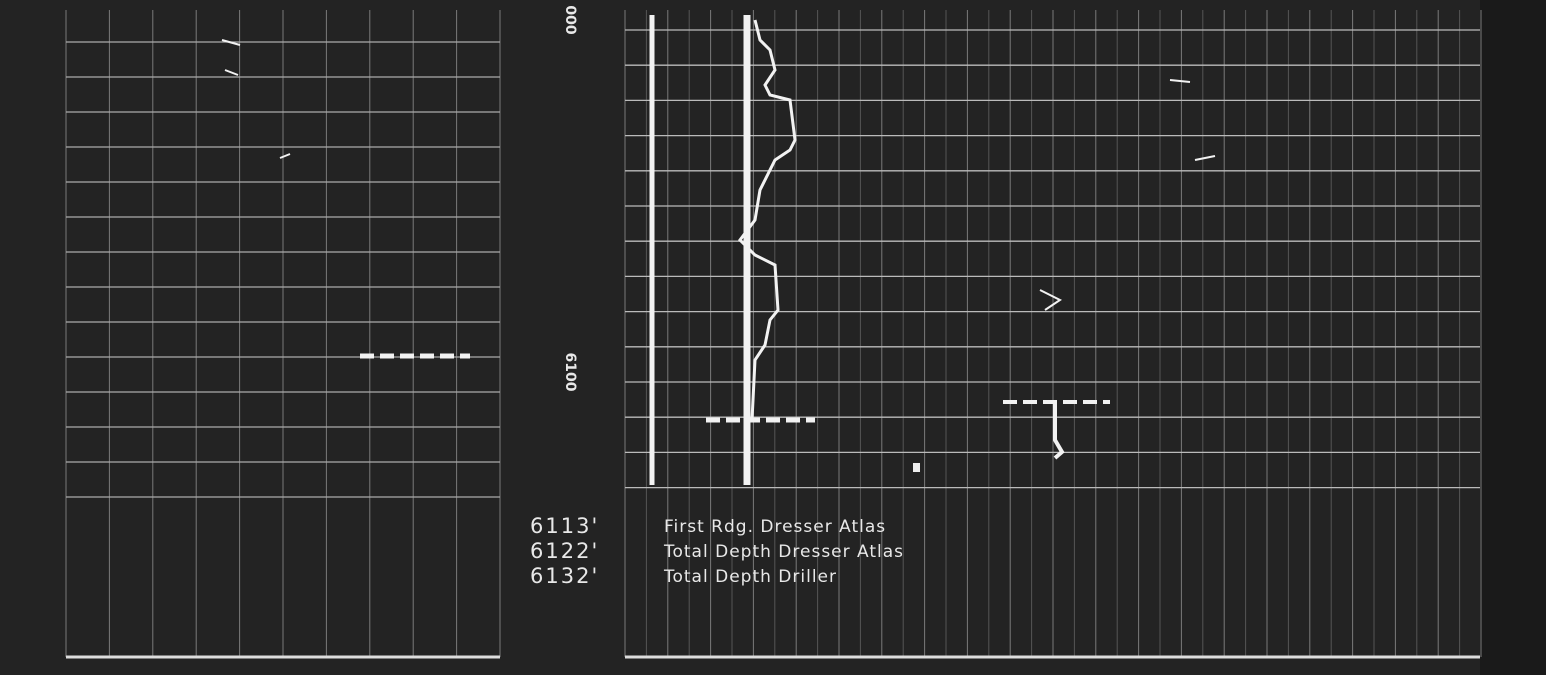 This screenshot has width=1546, height=675. Describe the element at coordinates (783, 552) in the screenshot. I see `note-text: Total Depth Dresser Atlas` at that location.